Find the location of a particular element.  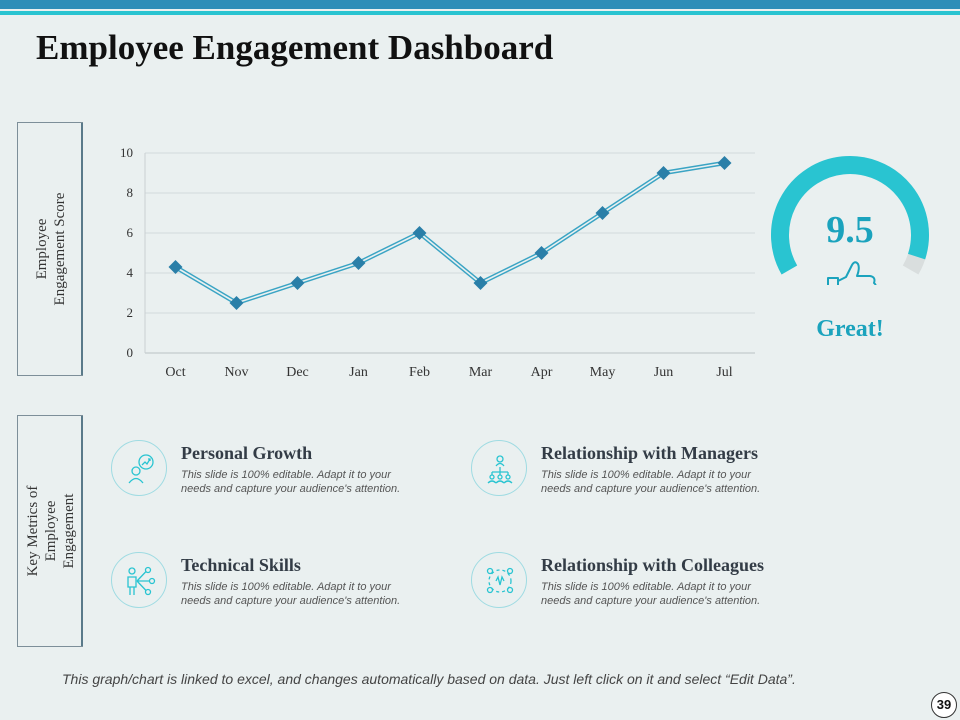

metrics-panel-label-line: Employee is located at coordinates (50, 531).